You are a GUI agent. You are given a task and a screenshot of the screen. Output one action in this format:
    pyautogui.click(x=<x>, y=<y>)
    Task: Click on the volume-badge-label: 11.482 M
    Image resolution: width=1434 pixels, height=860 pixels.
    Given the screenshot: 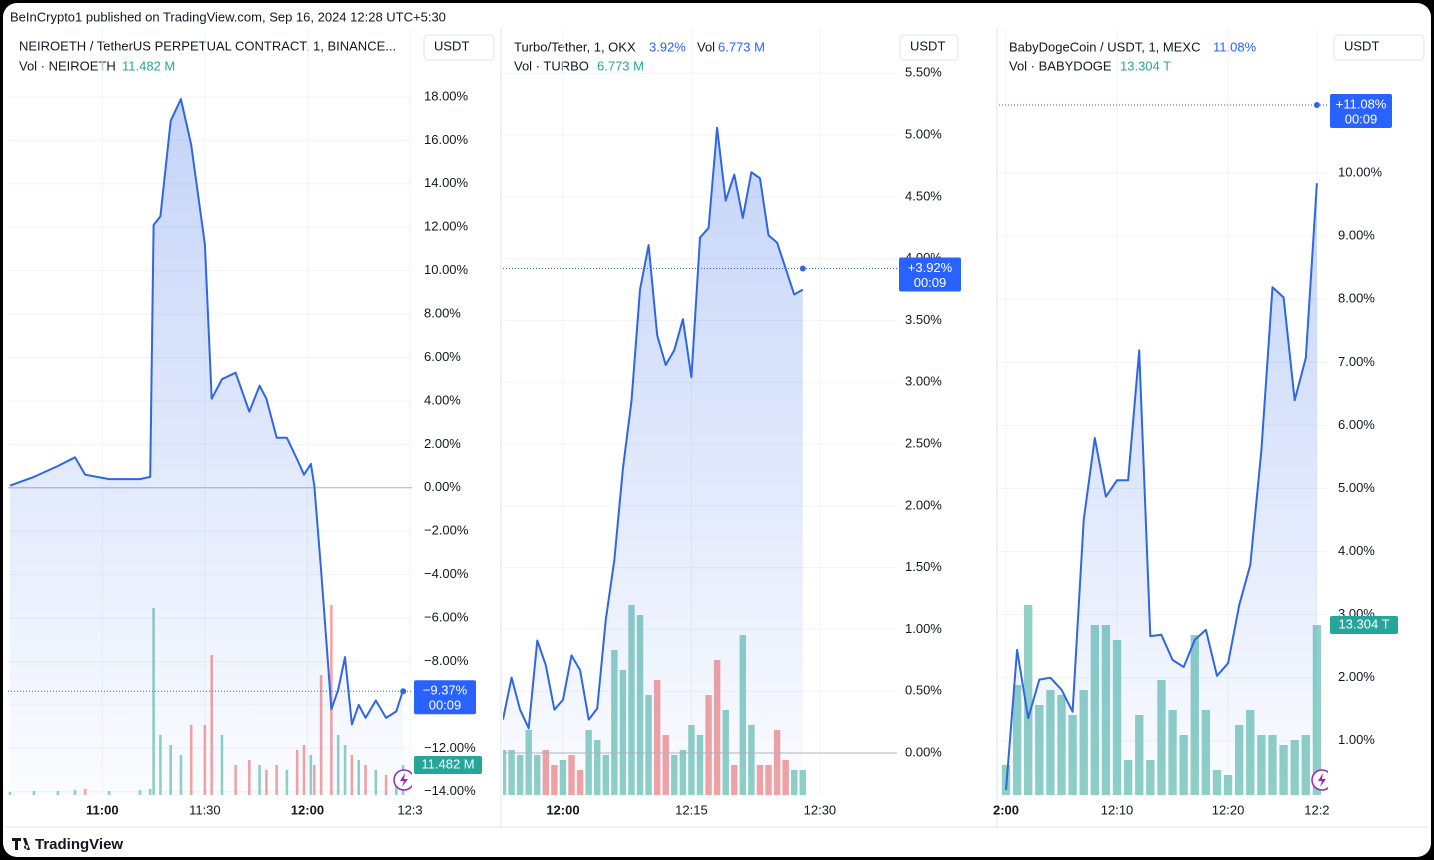 What is the action you would take?
    pyautogui.click(x=447, y=763)
    